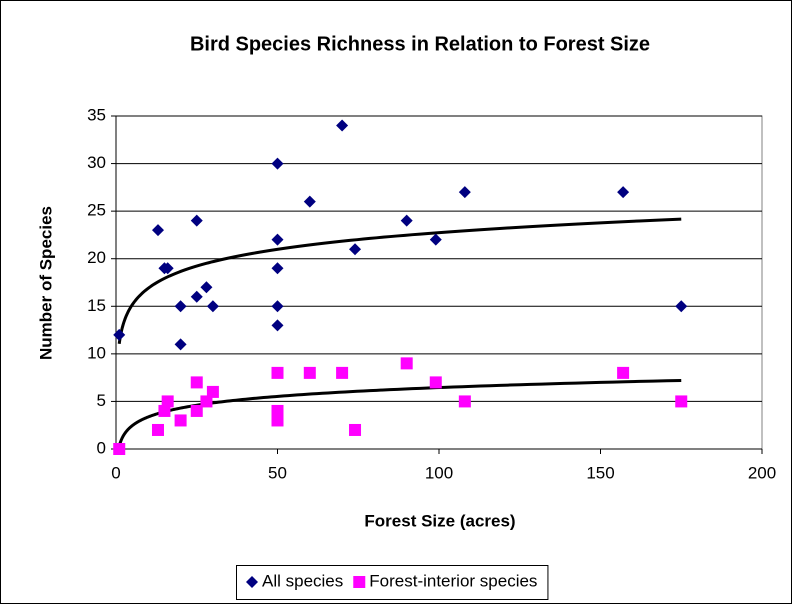  What do you see at coordinates (101, 447) in the screenshot?
I see `y-tick-label: 0` at bounding box center [101, 447].